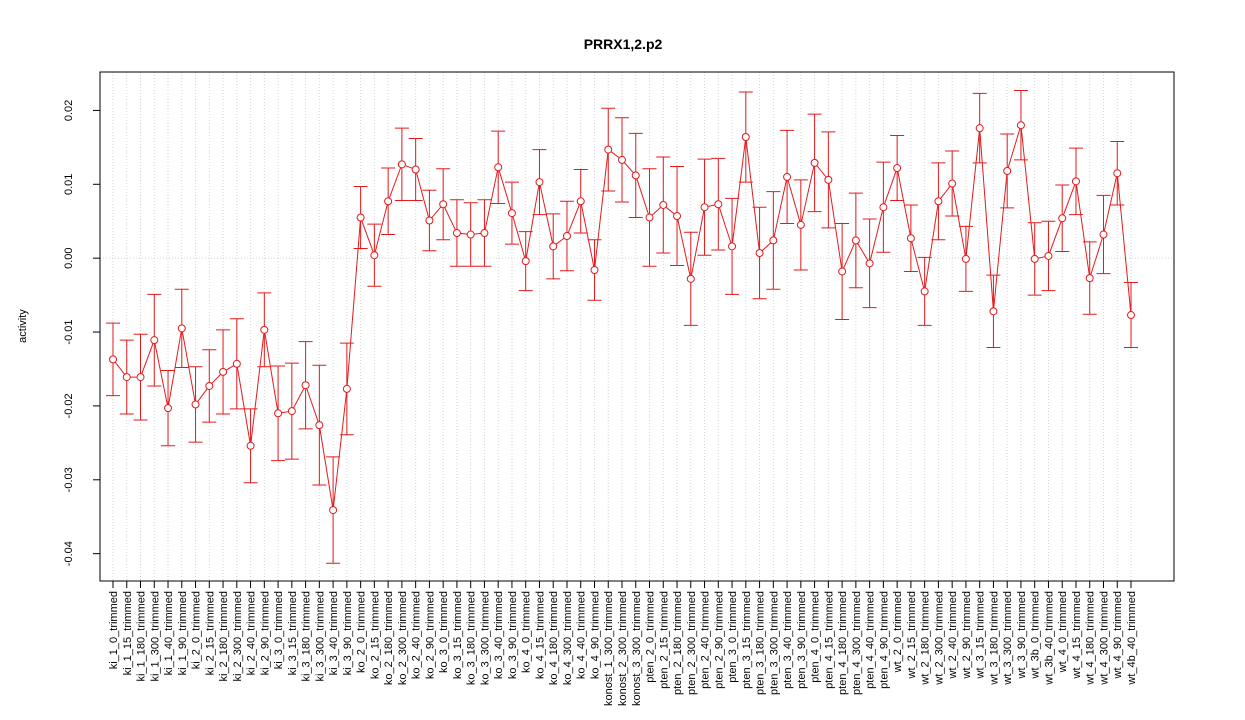 The height and width of the screenshot is (720, 1245). What do you see at coordinates (430, 635) in the screenshot?
I see `x-tick-label: ko_2_90_trimmed` at bounding box center [430, 635].